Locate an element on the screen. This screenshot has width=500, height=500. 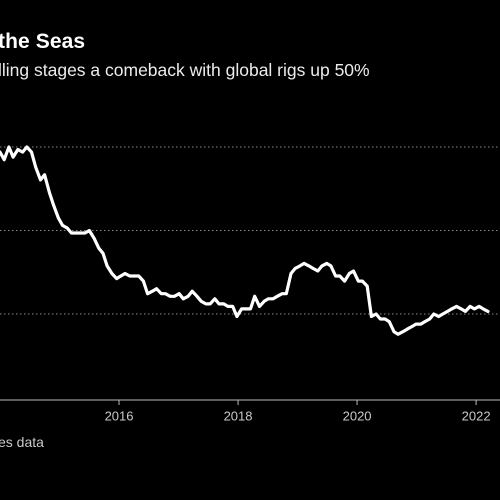
x-tick-label: 2016 is located at coordinates (119, 416).